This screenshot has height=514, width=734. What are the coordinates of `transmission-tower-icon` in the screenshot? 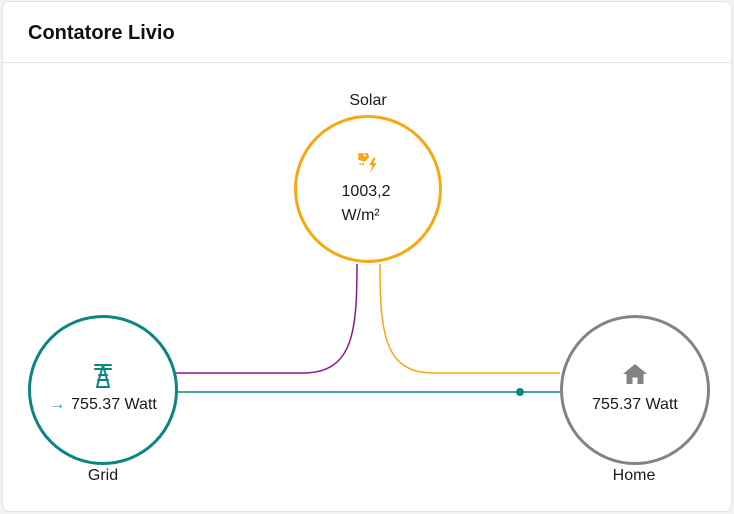 It's located at (103, 376).